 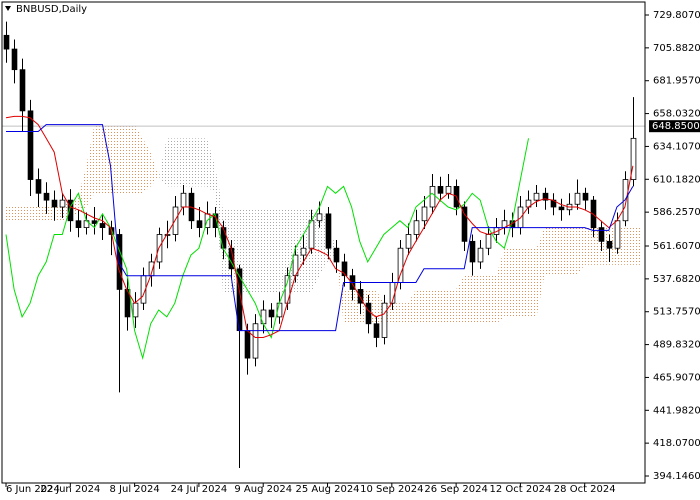 What do you see at coordinates (585, 489) in the screenshot?
I see `x-tick-label: 28 Oct 2024` at bounding box center [585, 489].